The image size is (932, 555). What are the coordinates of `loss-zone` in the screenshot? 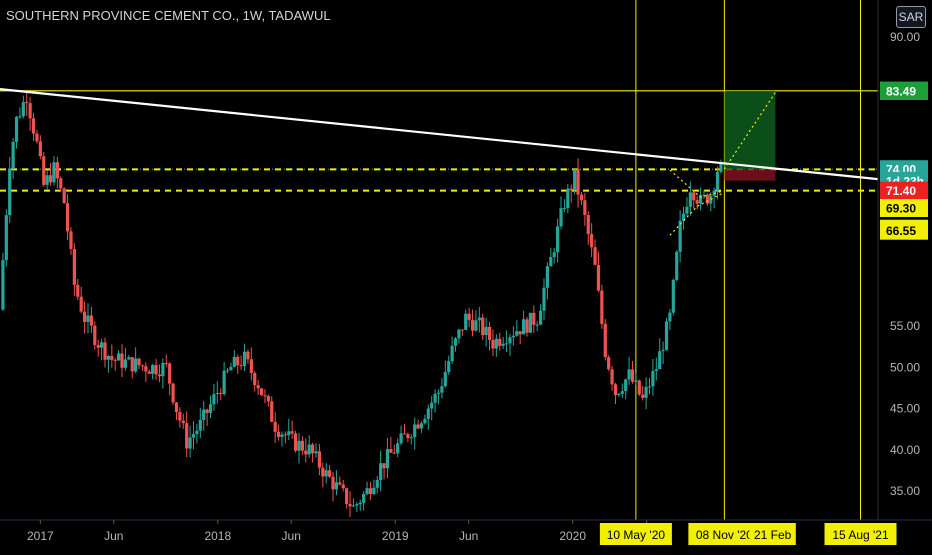 It's located at (750, 175).